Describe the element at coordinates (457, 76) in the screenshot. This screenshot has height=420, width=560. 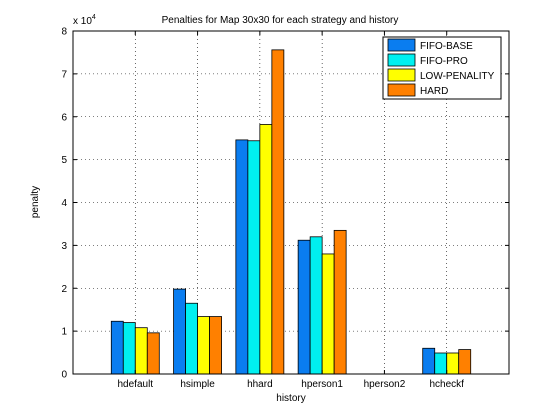
I see `legend-label: LOW-PENALITY` at that location.